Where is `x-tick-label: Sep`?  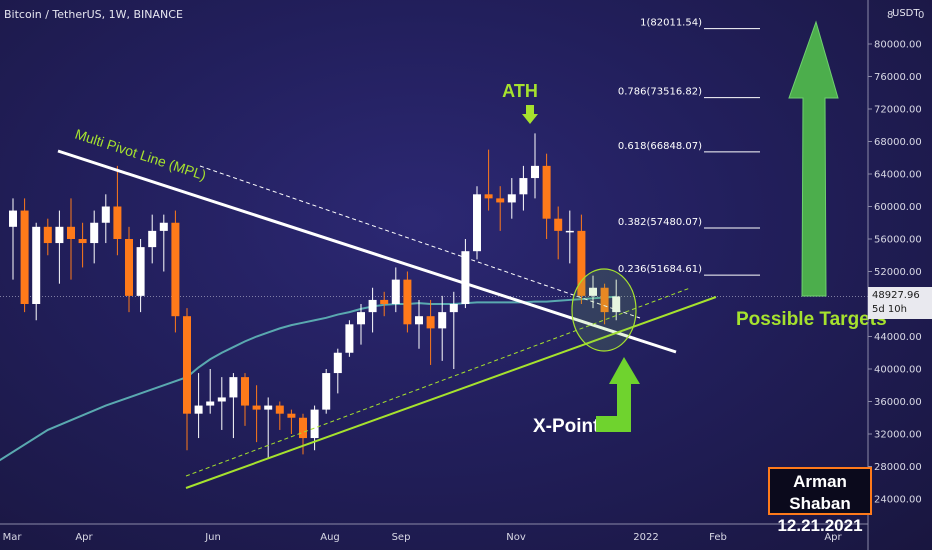
x-tick-label: Sep is located at coordinates (401, 537).